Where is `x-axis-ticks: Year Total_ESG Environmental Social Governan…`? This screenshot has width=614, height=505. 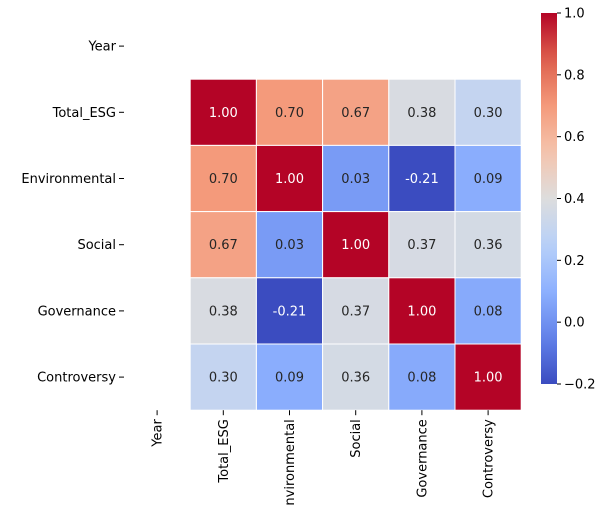
x-axis-ticks: Year Total_ESG Environmental Social Governan… is located at coordinates (324, 457).